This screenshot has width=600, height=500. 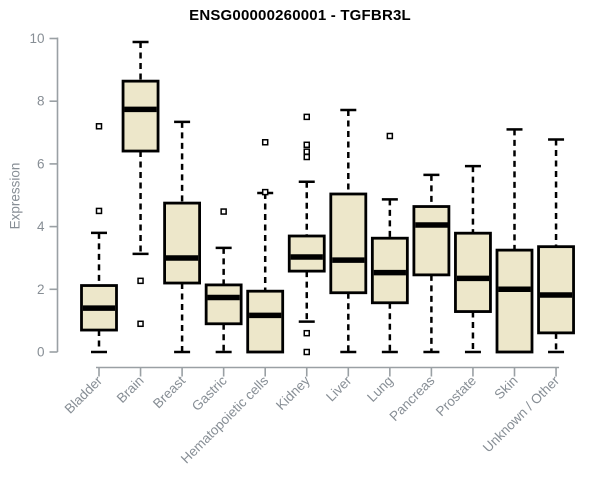 What do you see at coordinates (84, 395) in the screenshot?
I see `x-tick-label: Bladder` at bounding box center [84, 395].